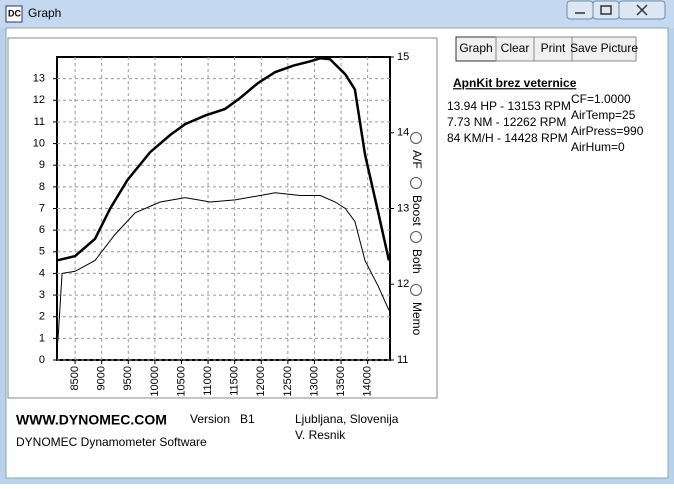 The width and height of the screenshot is (674, 489). What do you see at coordinates (347, 419) in the screenshot?
I see `footer-location: Ljubljana, Slovenija` at bounding box center [347, 419].